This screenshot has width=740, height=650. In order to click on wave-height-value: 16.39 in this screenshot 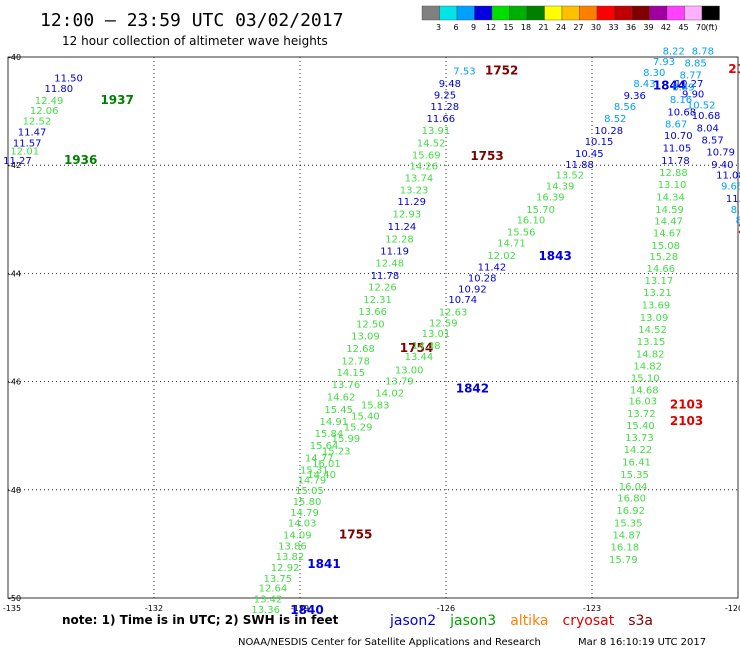, I will do `click(550, 197)`.